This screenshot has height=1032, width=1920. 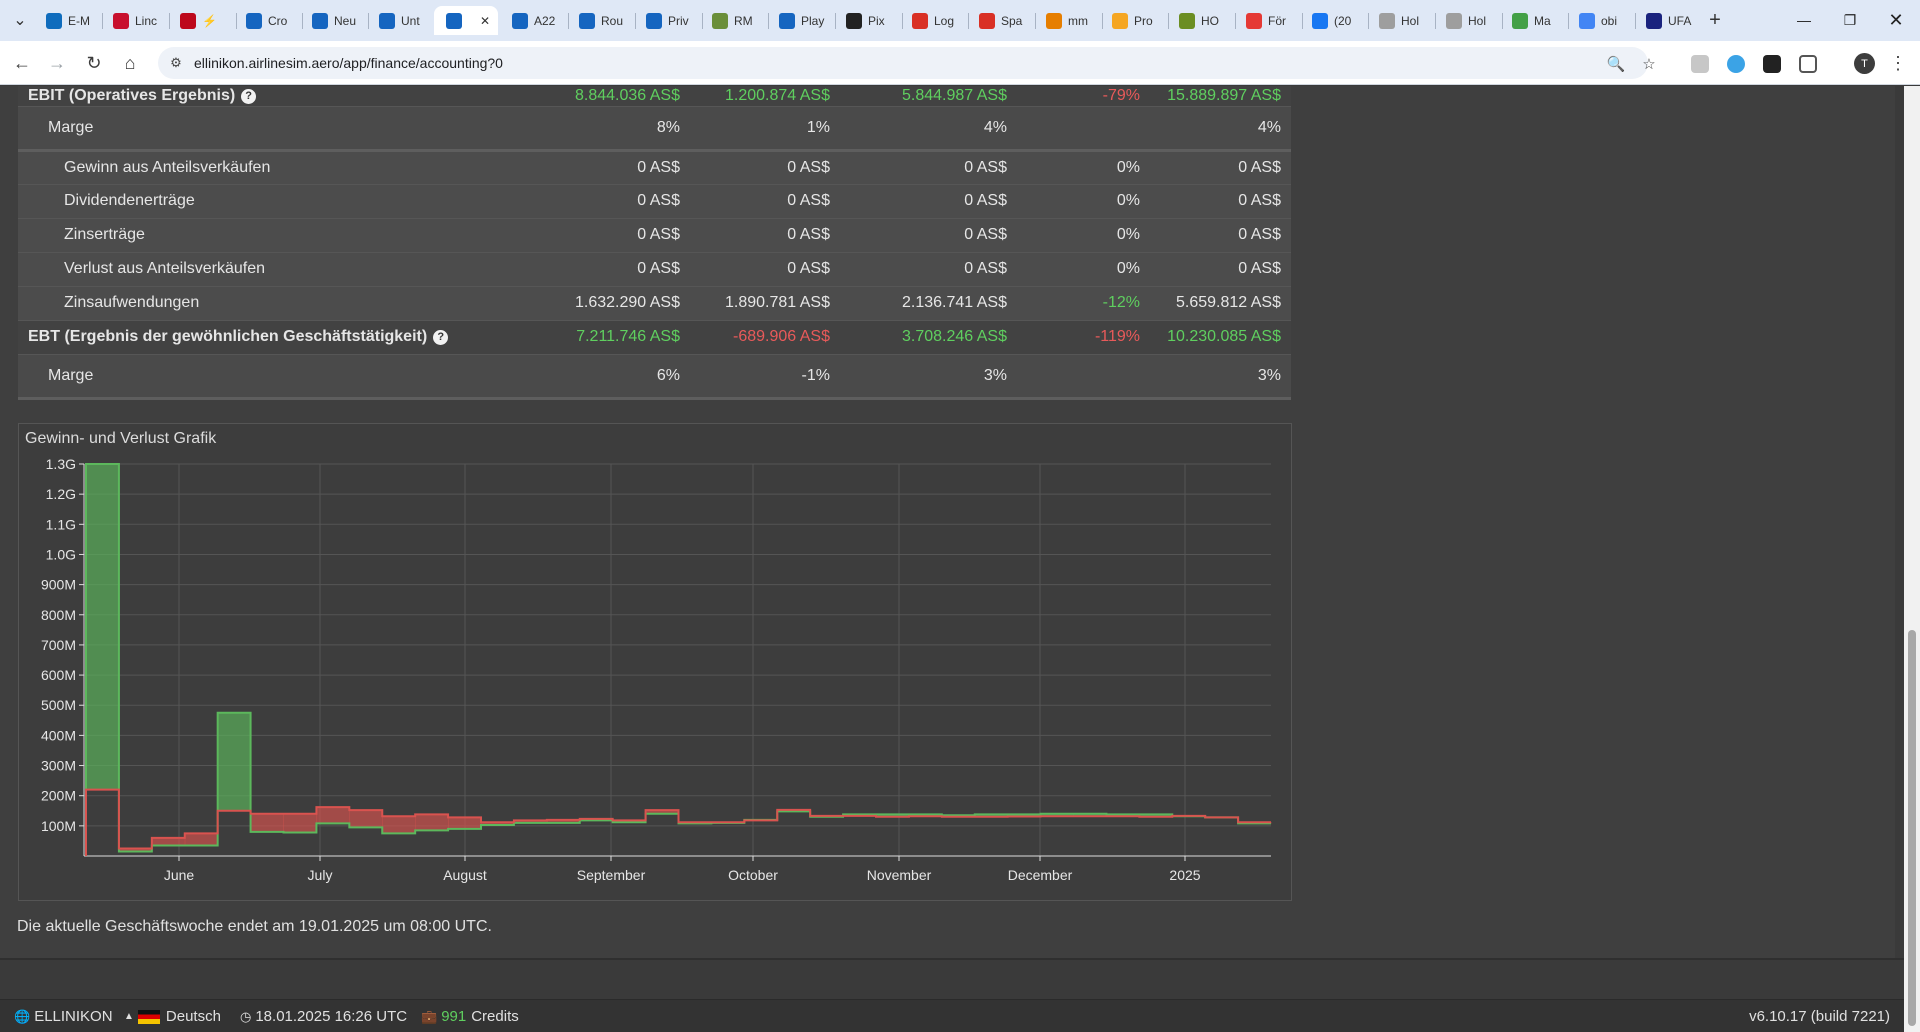 I want to click on restore-icon: ❐, so click(x=1850, y=19).